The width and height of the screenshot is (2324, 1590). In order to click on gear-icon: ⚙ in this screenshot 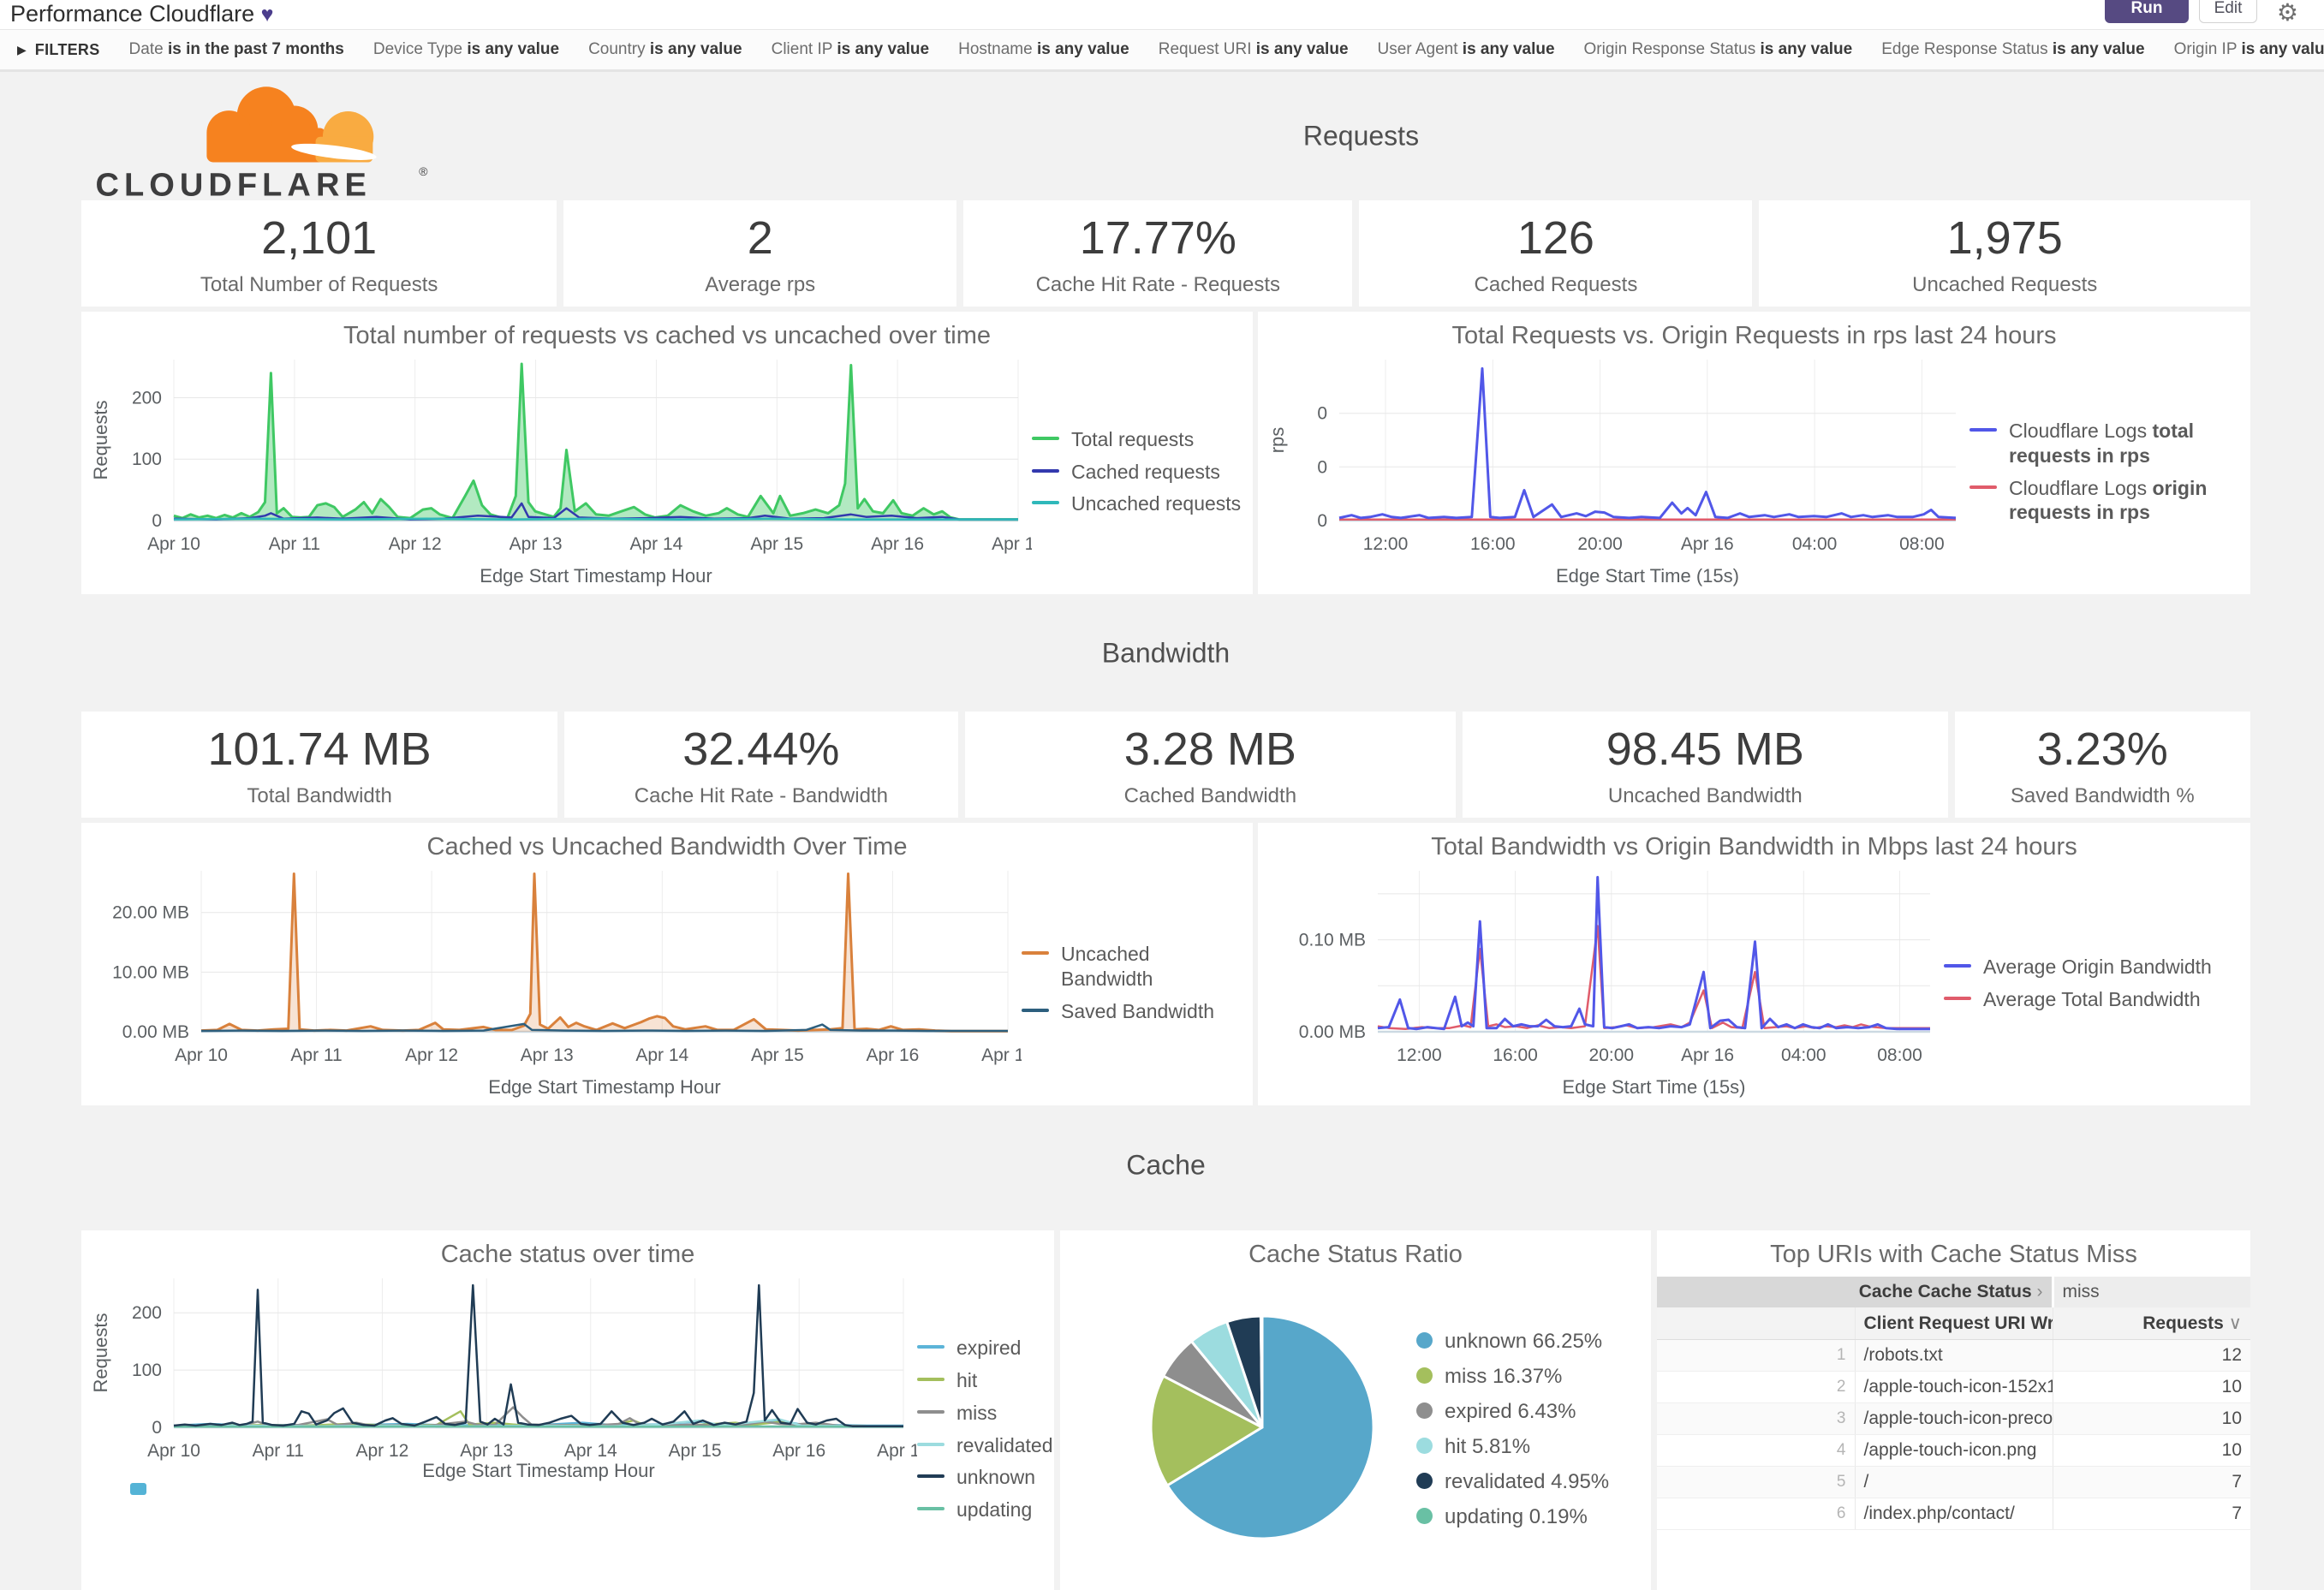, I will do `click(2287, 13)`.